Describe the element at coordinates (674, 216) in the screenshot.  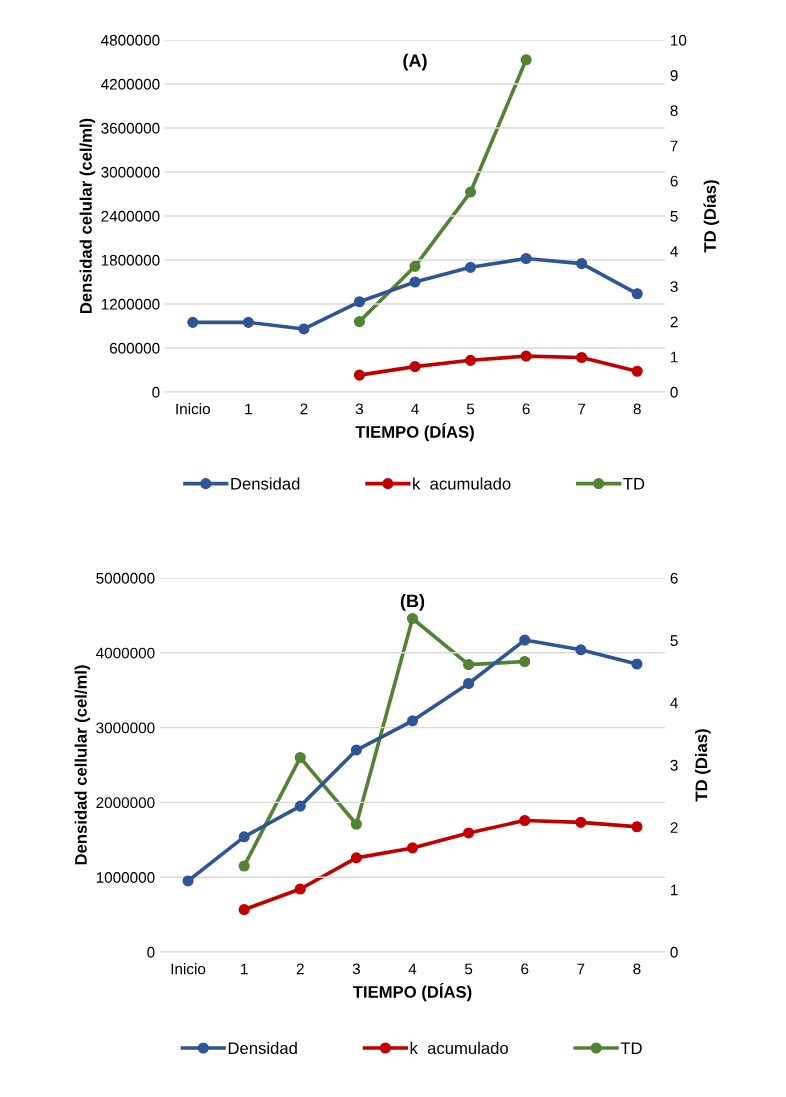
I see `y2-tick-label: 5` at that location.